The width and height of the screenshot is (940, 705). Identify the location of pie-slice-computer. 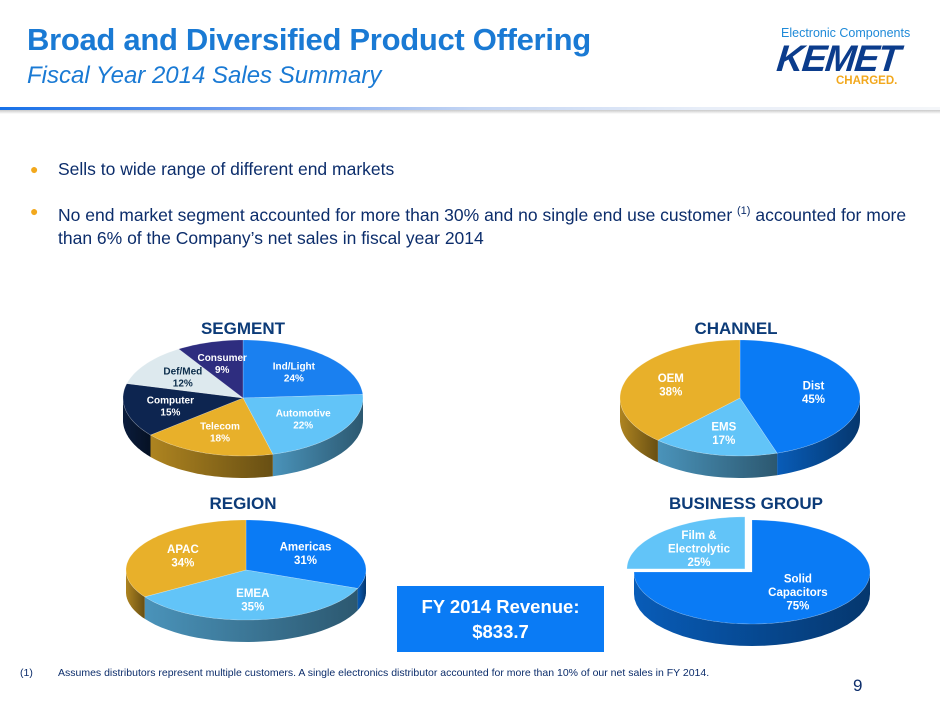
(183, 409).